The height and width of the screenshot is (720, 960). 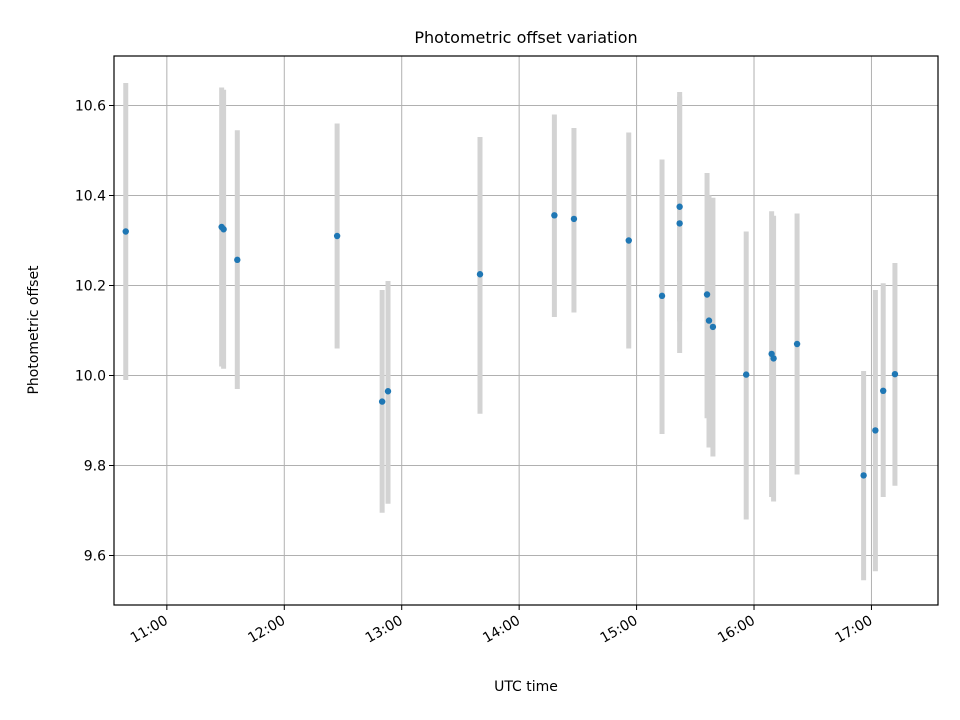 What do you see at coordinates (94, 332) in the screenshot?
I see `y-axis: 9.6 9.8 10.0 10.2 10.4 10.6` at bounding box center [94, 332].